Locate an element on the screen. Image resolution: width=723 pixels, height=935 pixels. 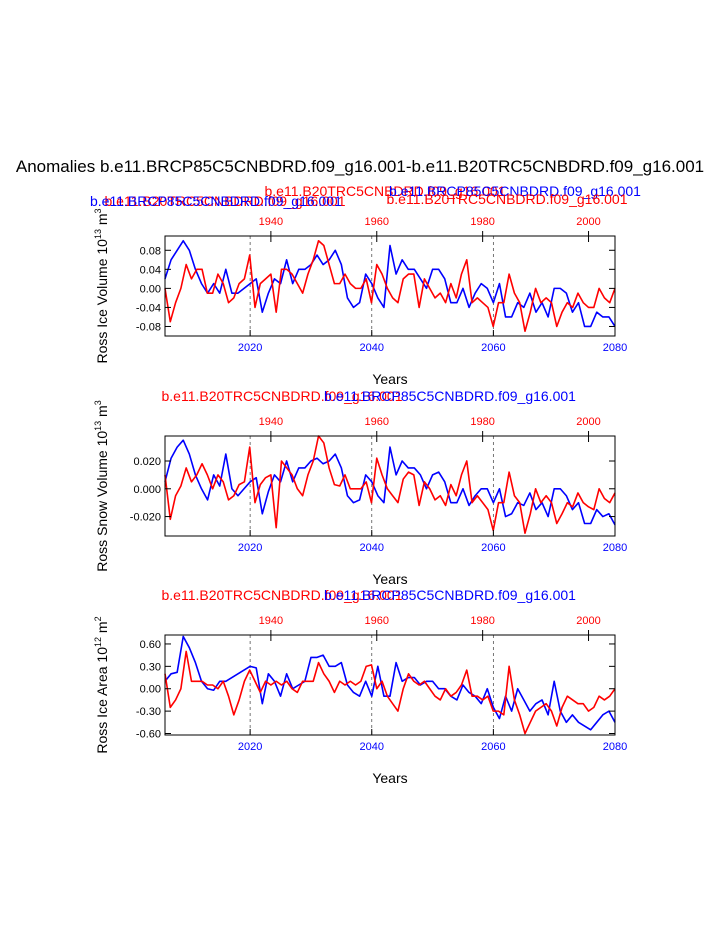
y-axis-label-part: Ross Snow Volume 10 is located at coordinates (102, 501).